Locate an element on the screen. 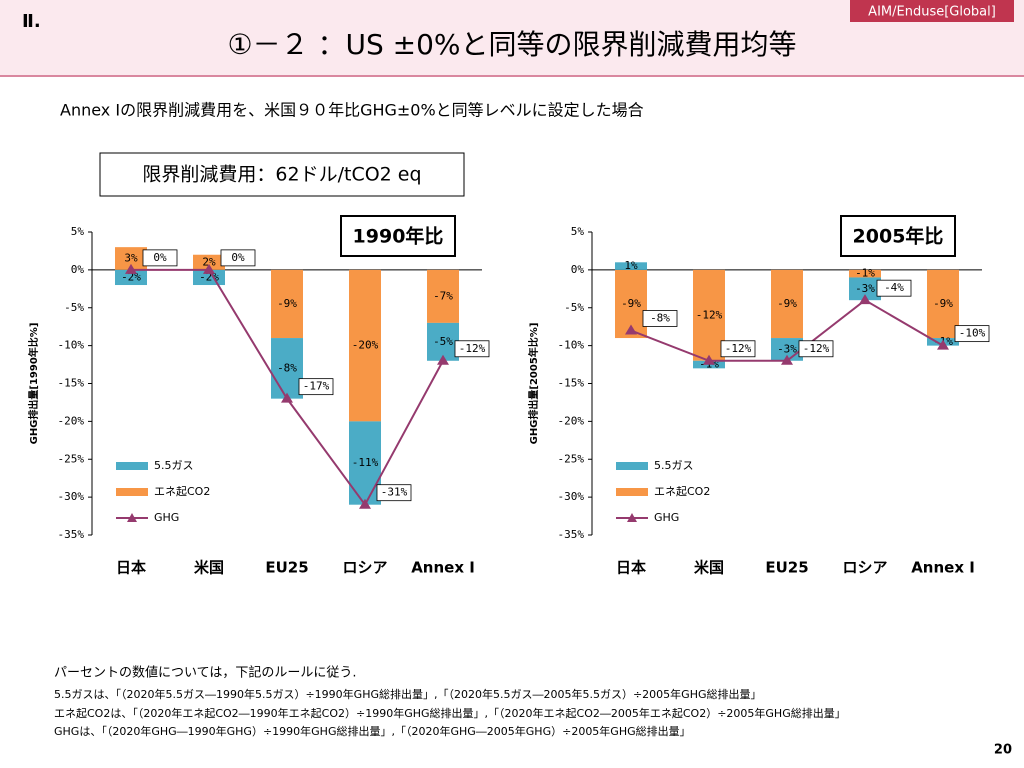 The image size is (1024, 768). y-axis-title: GHG排出量[1990年比%] is located at coordinates (33, 384).